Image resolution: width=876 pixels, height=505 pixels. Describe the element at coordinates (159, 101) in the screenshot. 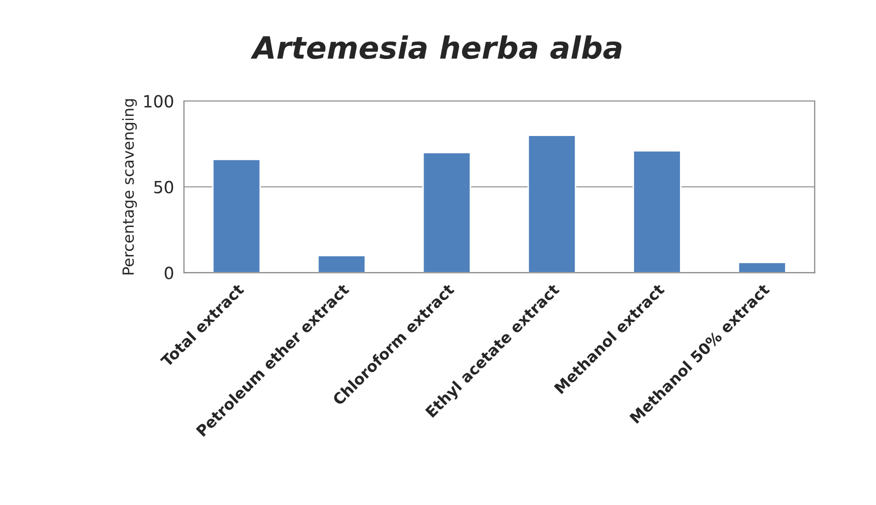

I see `y-tick-label: 100` at that location.